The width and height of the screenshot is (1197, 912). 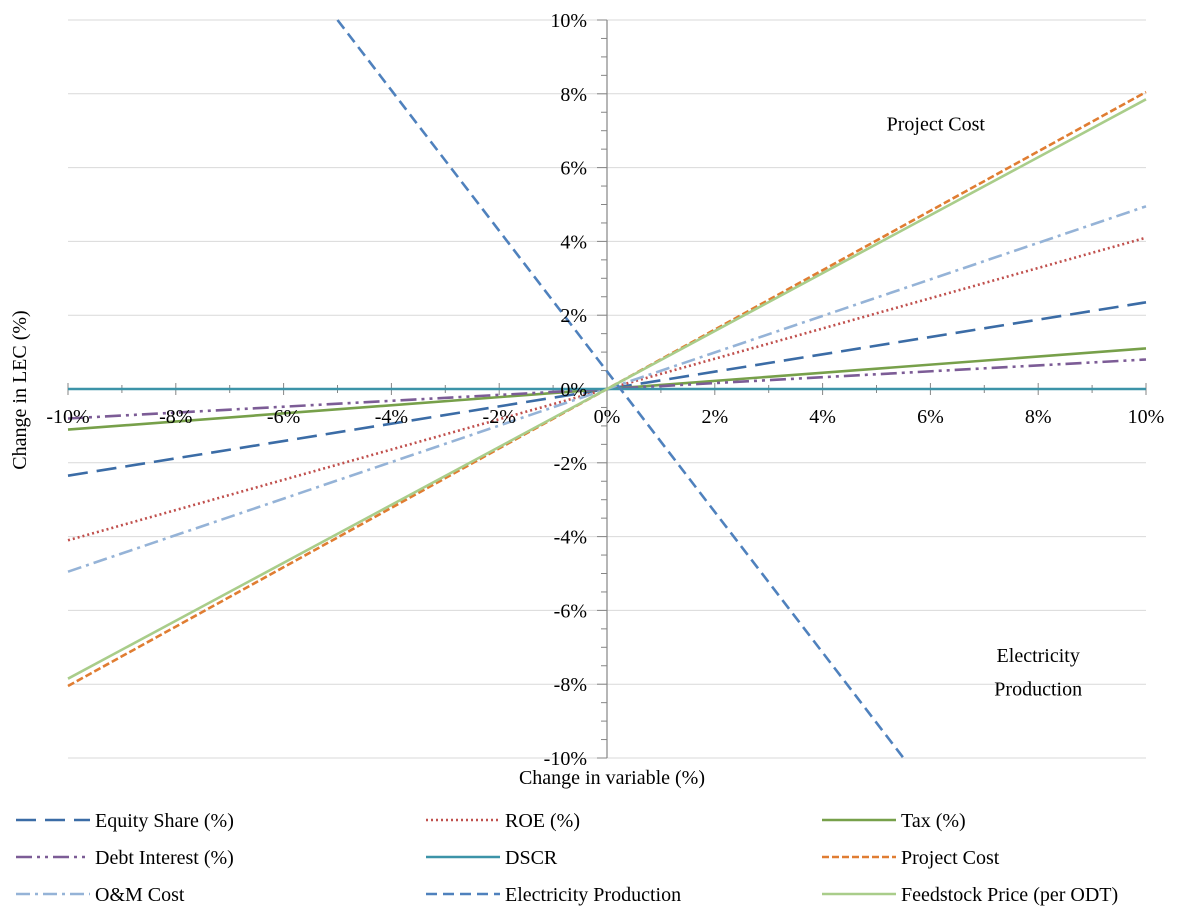 What do you see at coordinates (164, 858) in the screenshot?
I see `legend-label: Debt Interest (%)` at bounding box center [164, 858].